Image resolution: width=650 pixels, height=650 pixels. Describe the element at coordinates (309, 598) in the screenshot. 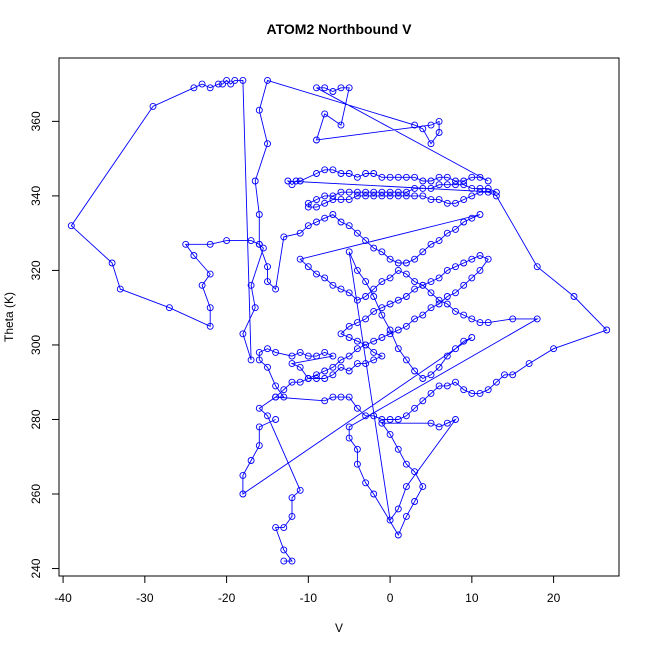

I see `x-tick-label: -10` at that location.